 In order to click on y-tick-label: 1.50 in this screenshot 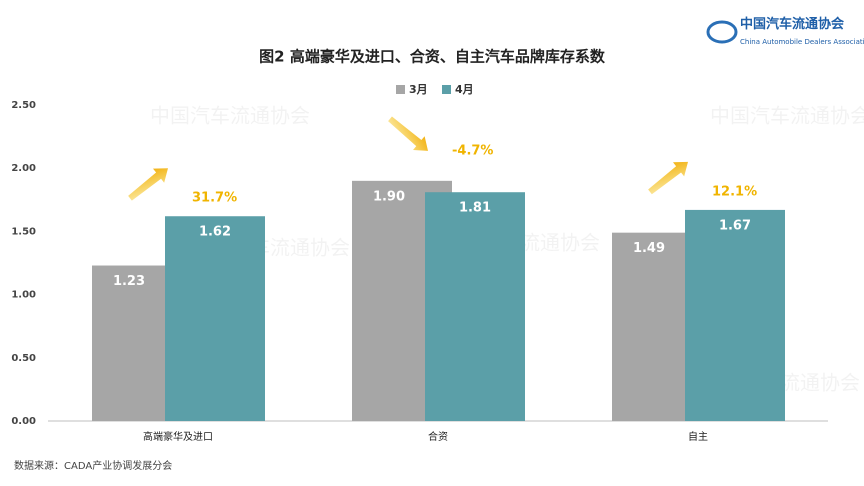, I will do `click(23, 231)`.